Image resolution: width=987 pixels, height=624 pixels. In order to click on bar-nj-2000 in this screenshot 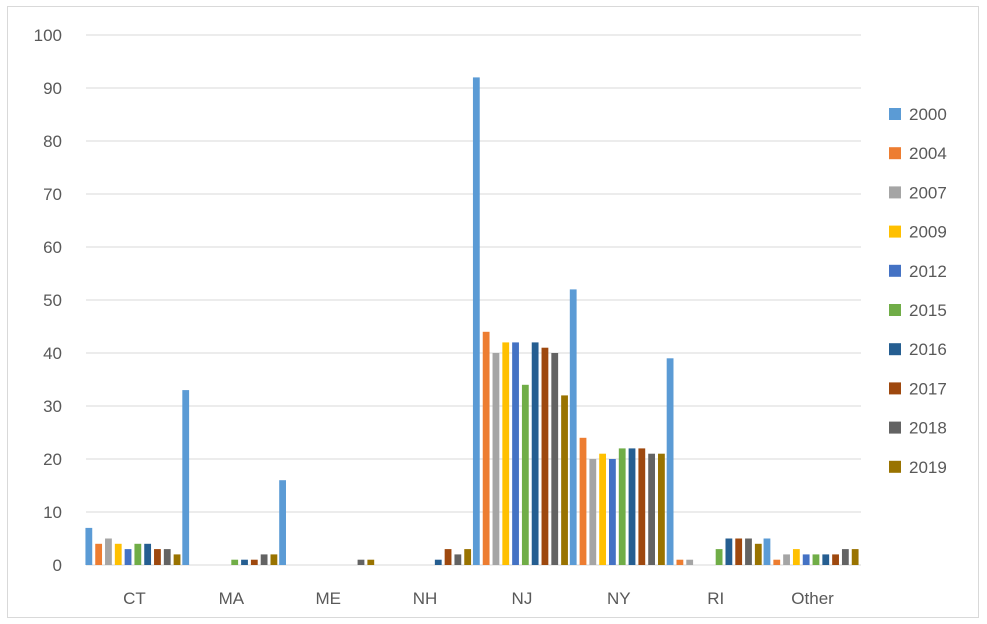, I will do `click(476, 321)`.